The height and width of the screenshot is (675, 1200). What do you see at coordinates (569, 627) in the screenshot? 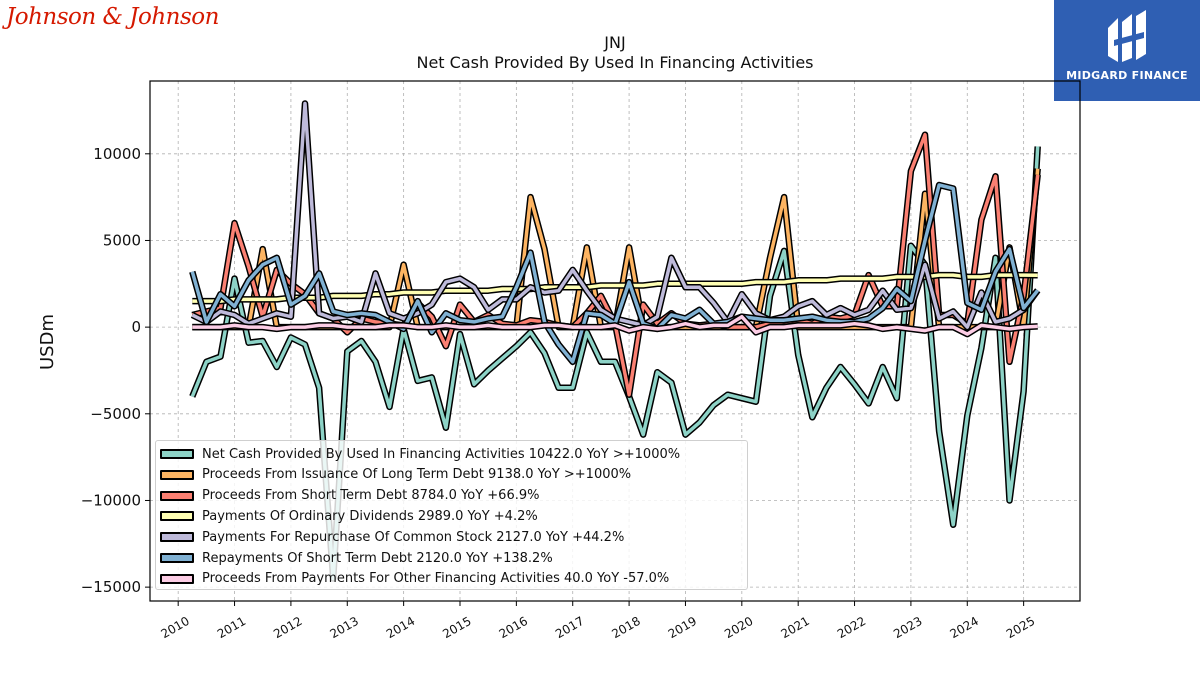
I see `x-tick-label: 2017` at bounding box center [569, 627].